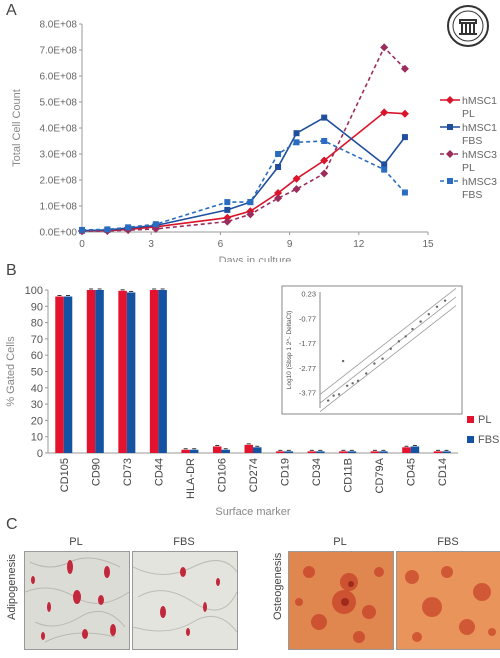 Image resolution: width=500 pixels, height=658 pixels. Describe the element at coordinates (11, 10) in the screenshot. I see `panel-letter-a: A` at that location.